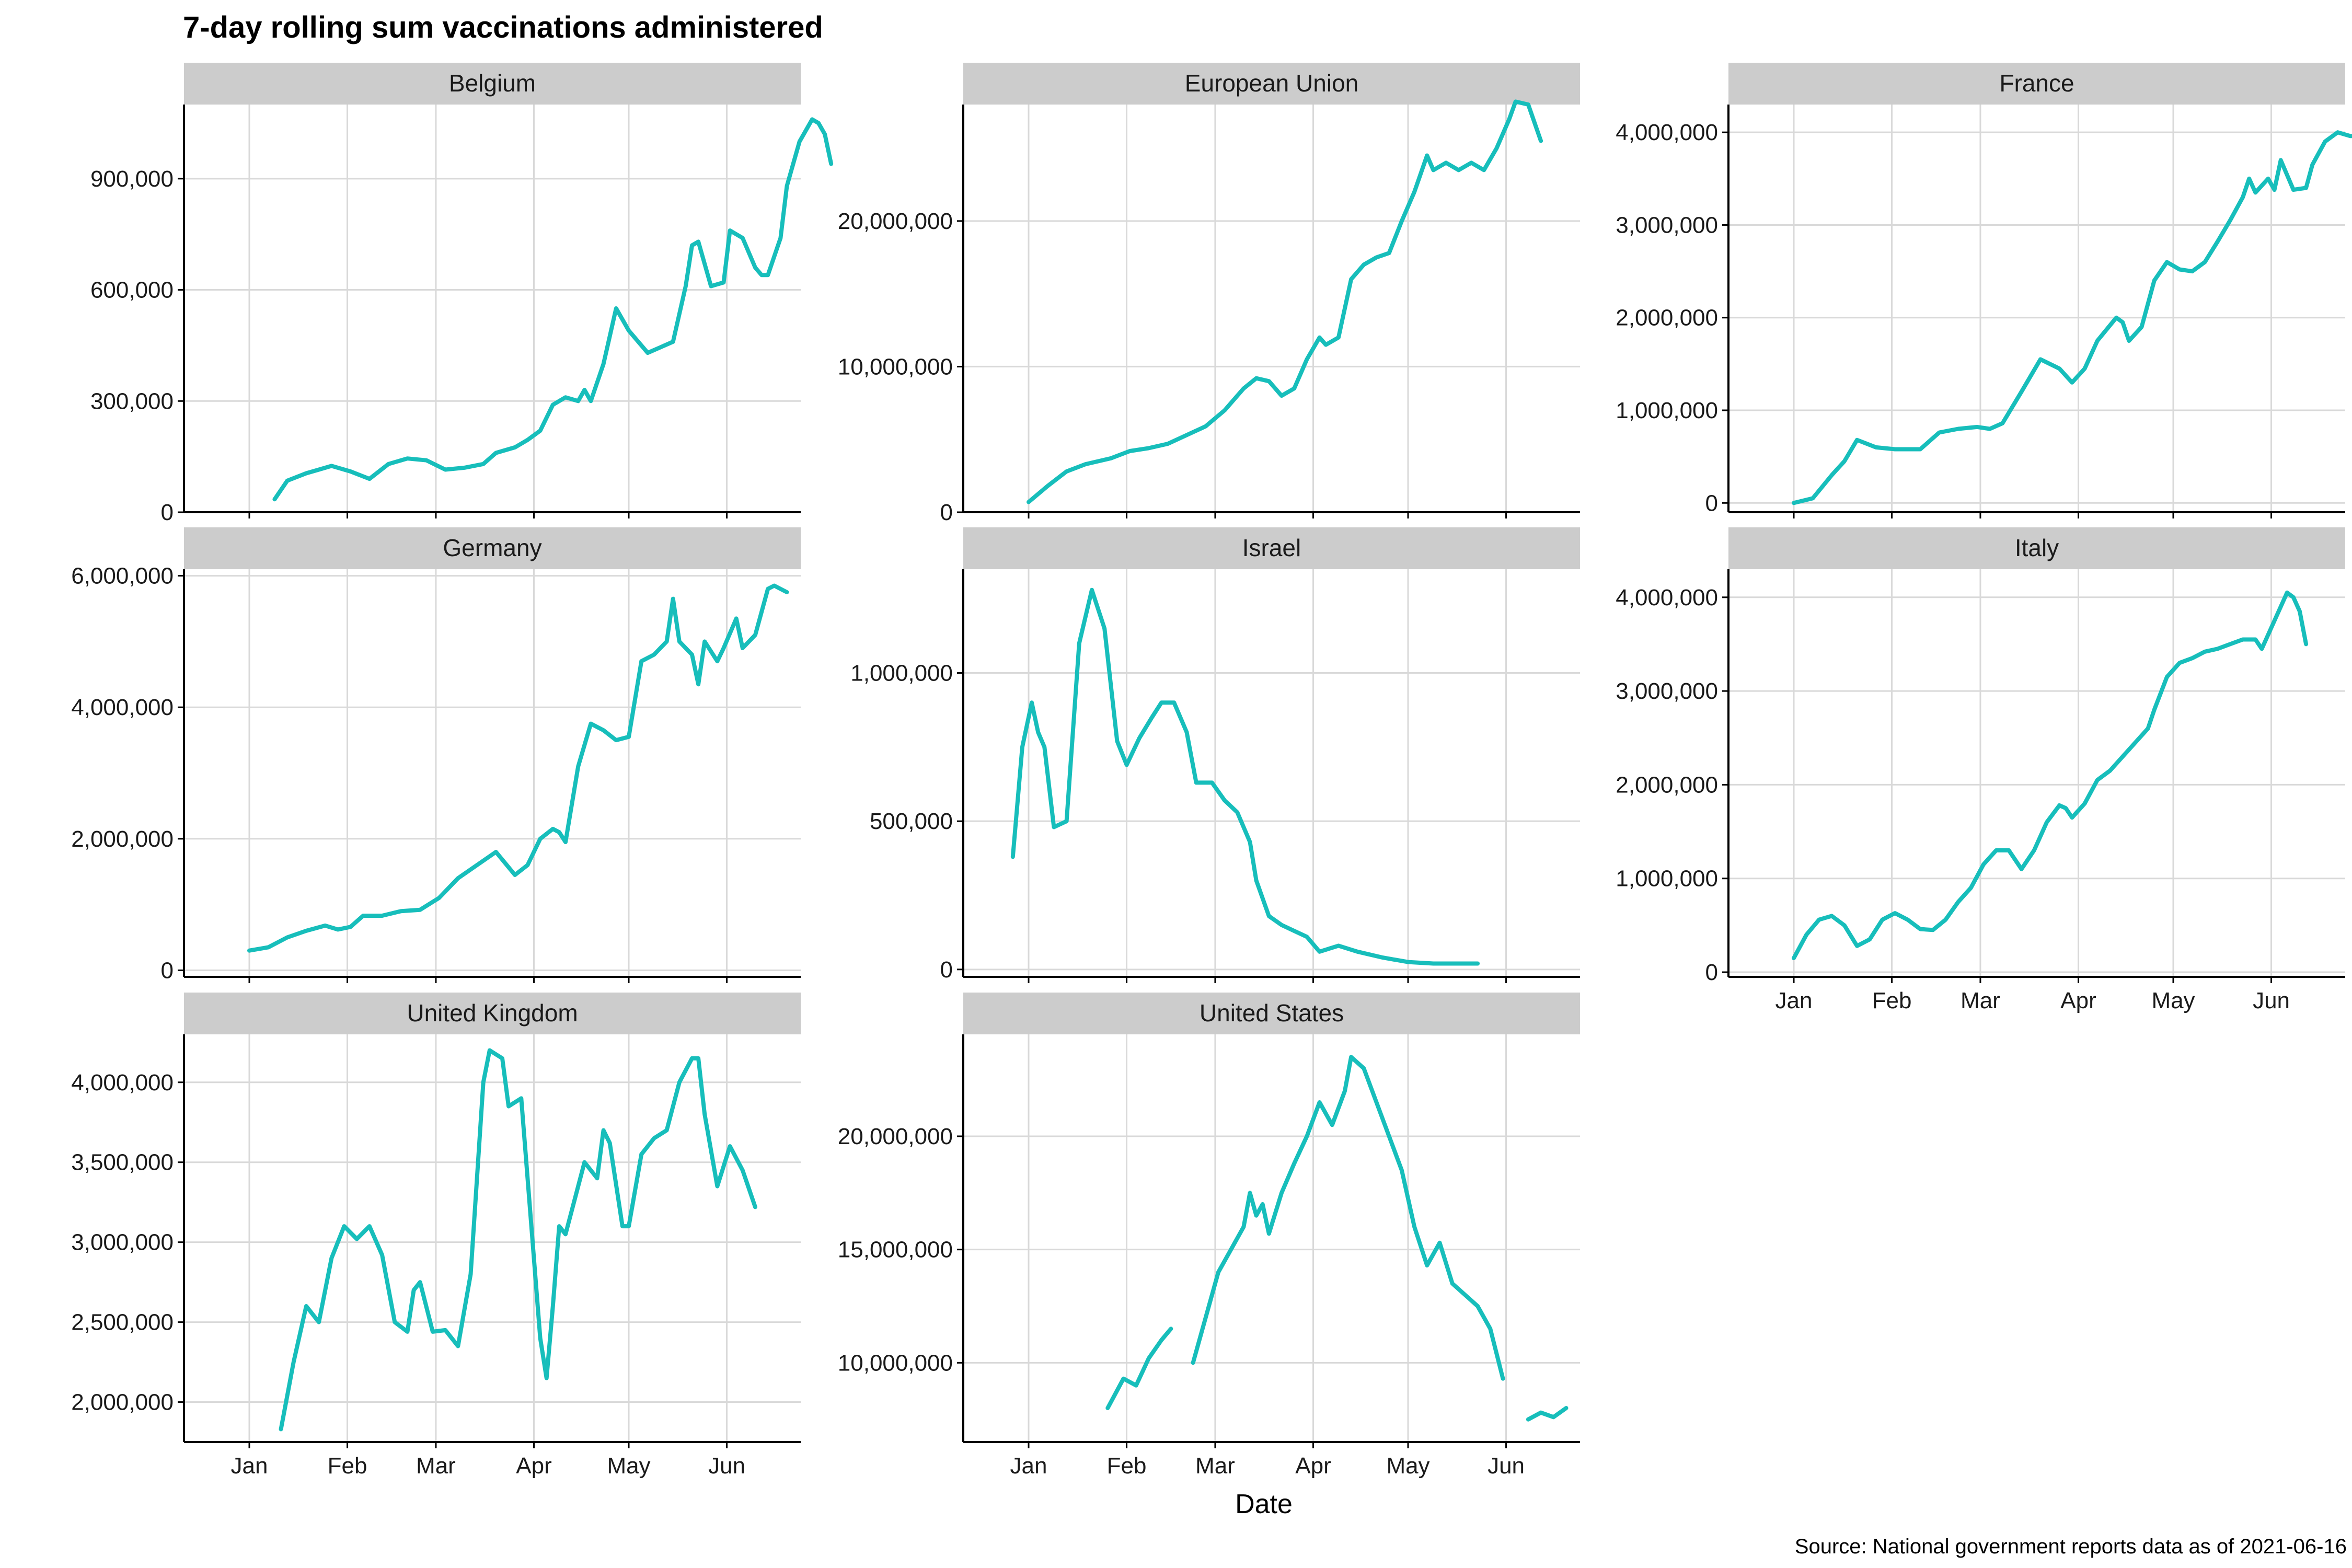 The width and height of the screenshot is (2352, 1568). Describe the element at coordinates (911, 821) in the screenshot. I see `y-tick-label: 500,000` at that location.